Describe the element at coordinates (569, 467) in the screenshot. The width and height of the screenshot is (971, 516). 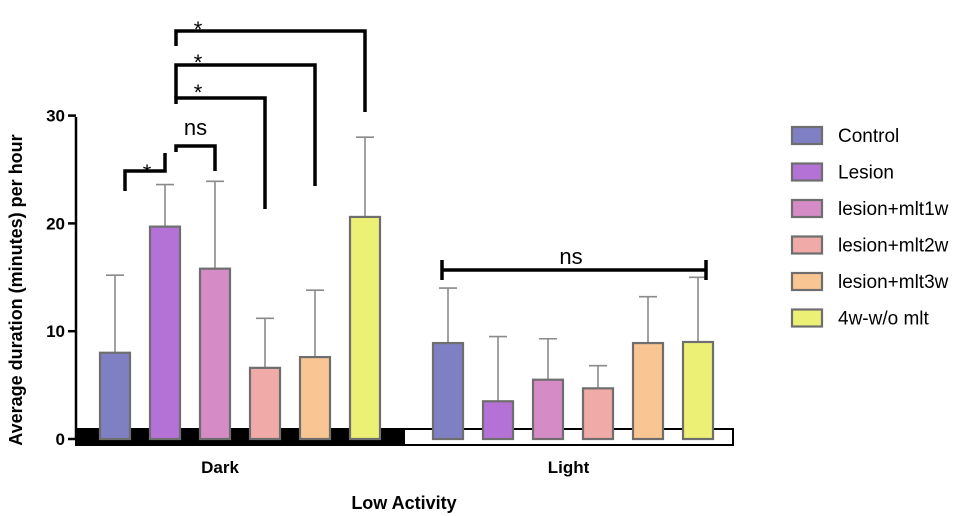
I see `x-tick-label: Light` at that location.